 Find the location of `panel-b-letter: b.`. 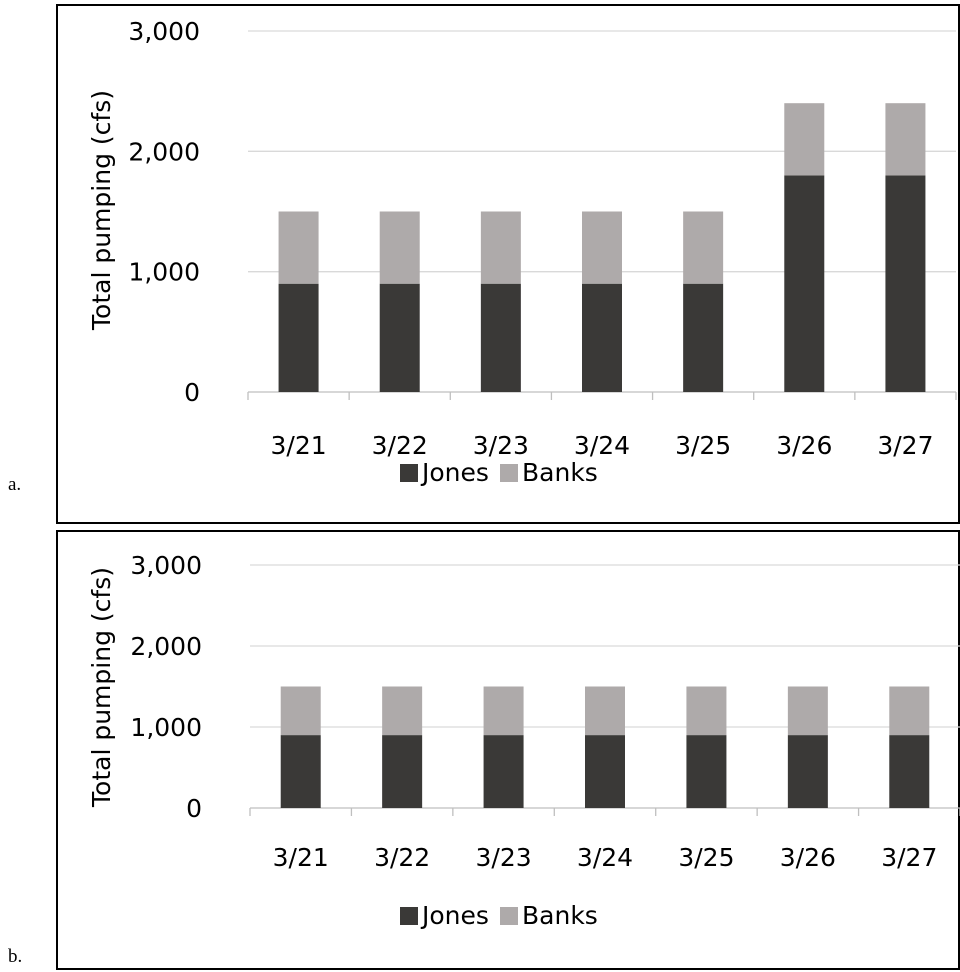

panel-b-letter: b. is located at coordinates (15, 956).